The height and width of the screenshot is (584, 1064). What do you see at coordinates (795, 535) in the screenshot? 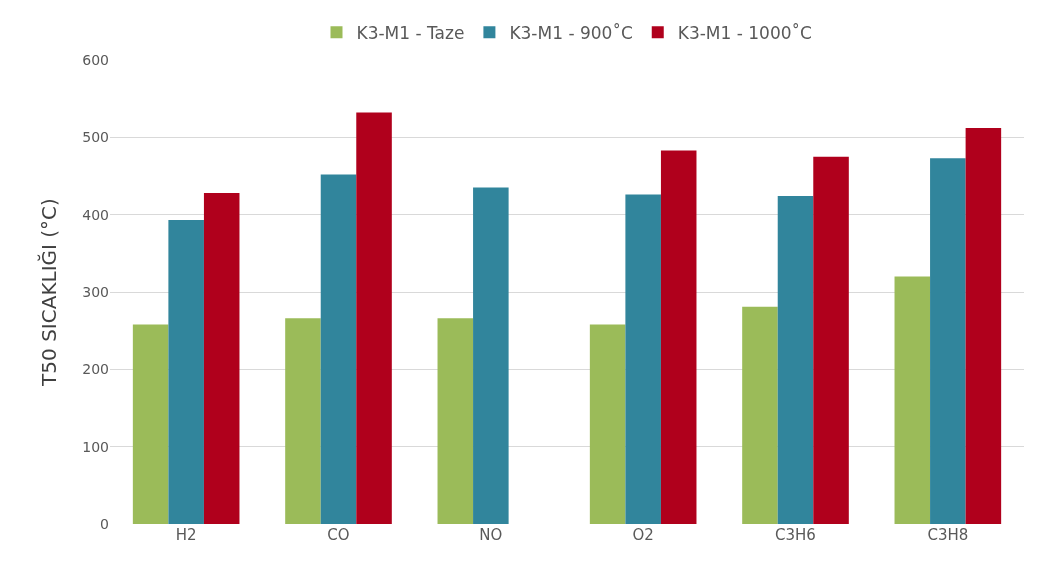
I see `x-tick-label: C3H6` at bounding box center [795, 535].